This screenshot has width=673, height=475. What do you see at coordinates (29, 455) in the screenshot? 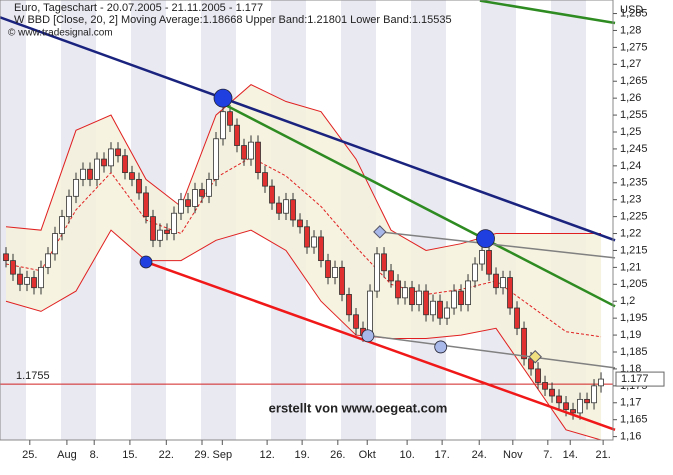
I see `x-tick-label: 25.` at bounding box center [29, 455].